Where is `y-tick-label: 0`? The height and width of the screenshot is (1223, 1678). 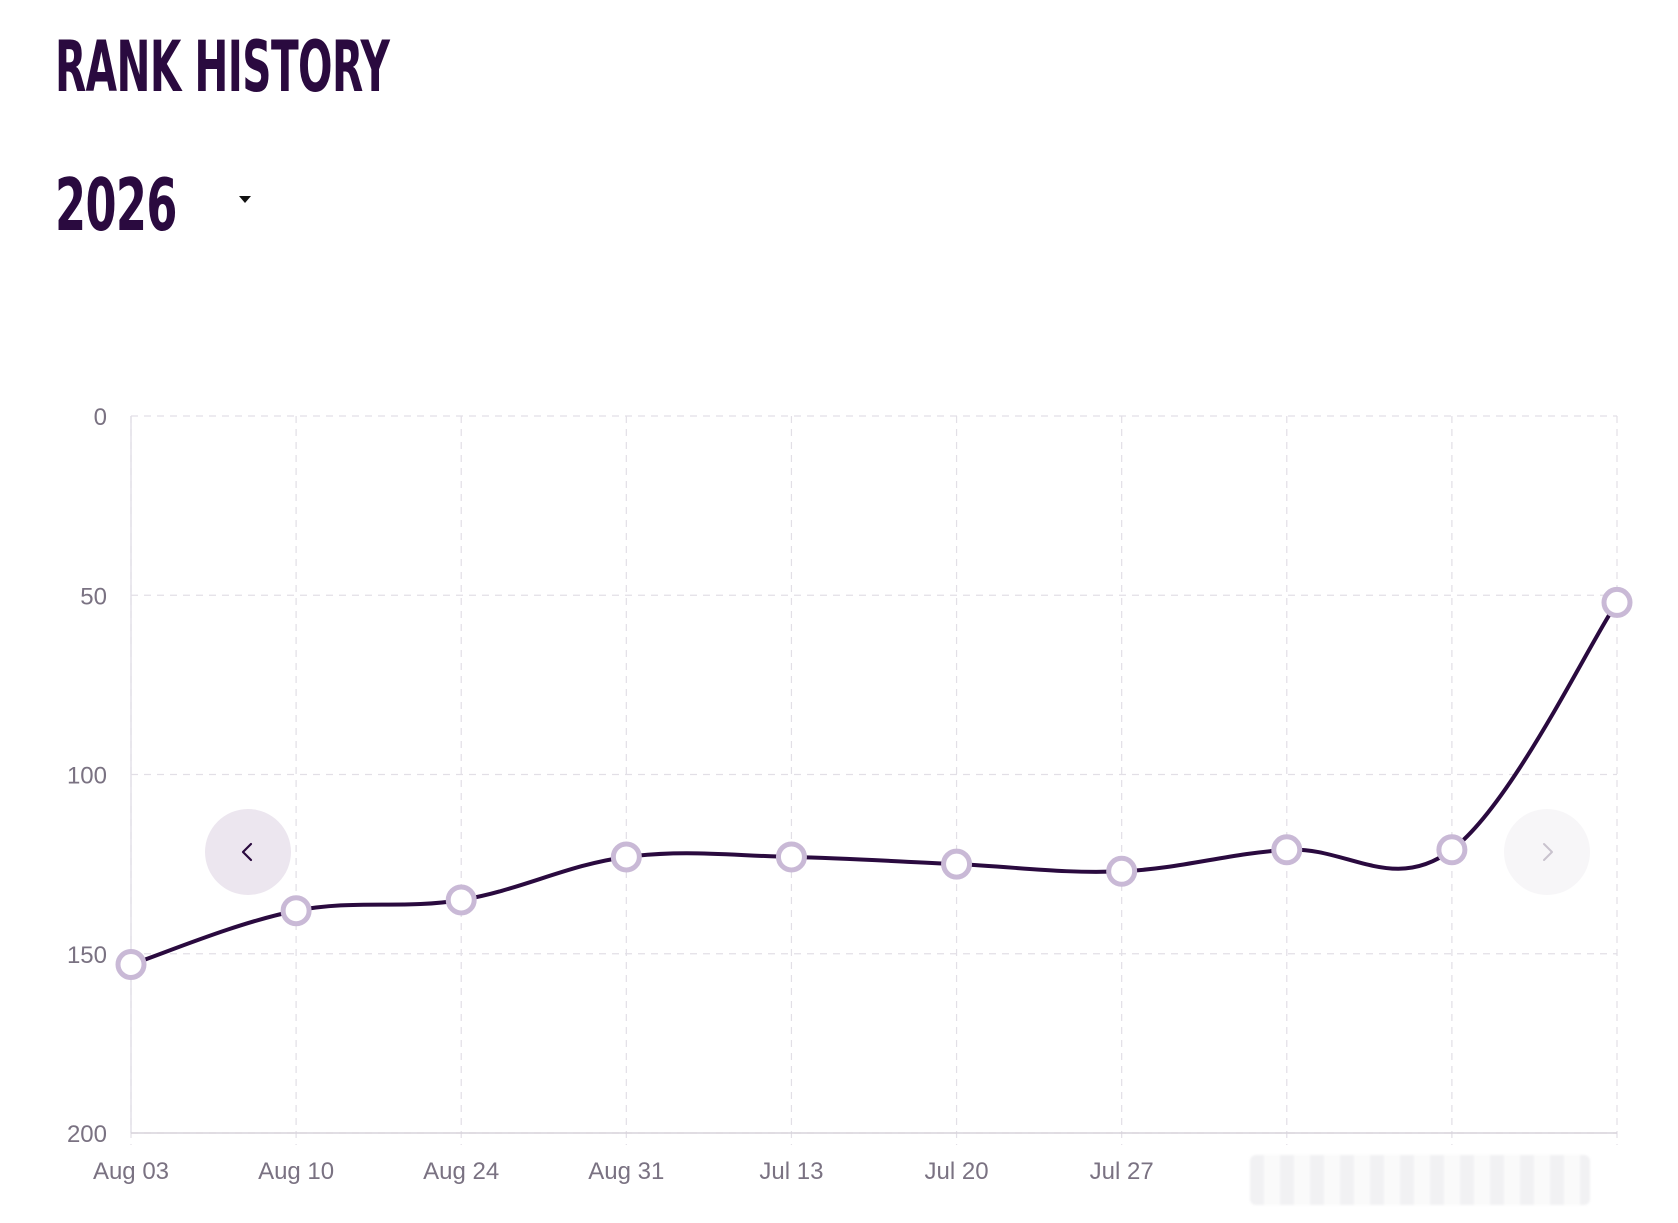
y-tick-label: 0 is located at coordinates (100, 417).